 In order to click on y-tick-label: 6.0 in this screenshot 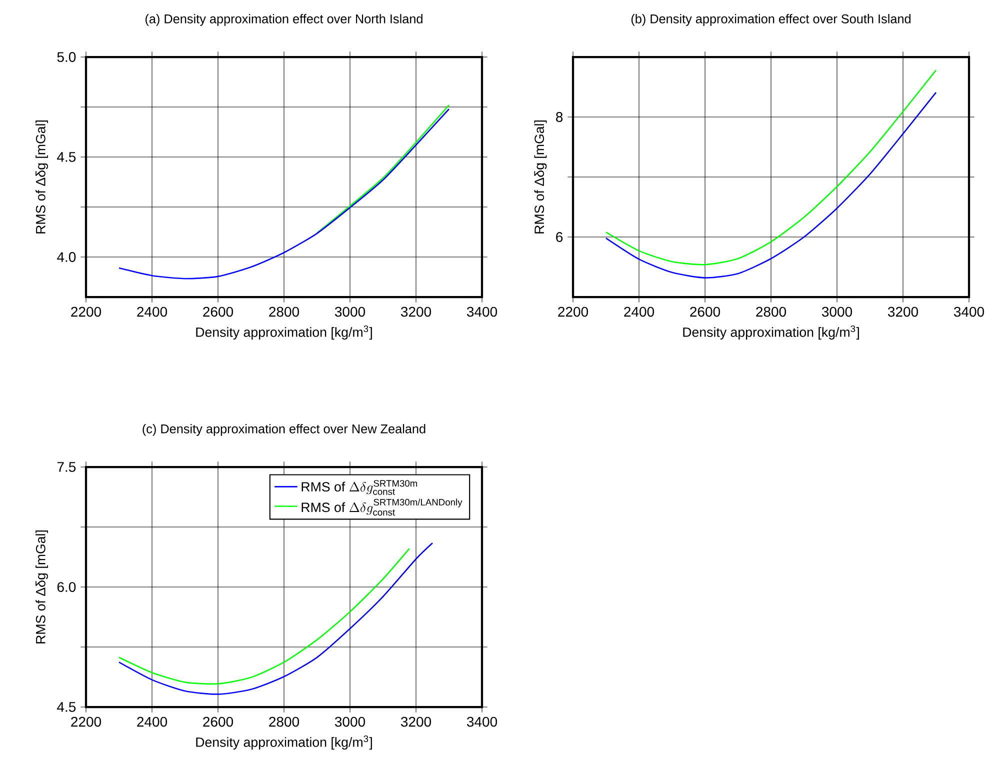, I will do `click(66, 587)`.